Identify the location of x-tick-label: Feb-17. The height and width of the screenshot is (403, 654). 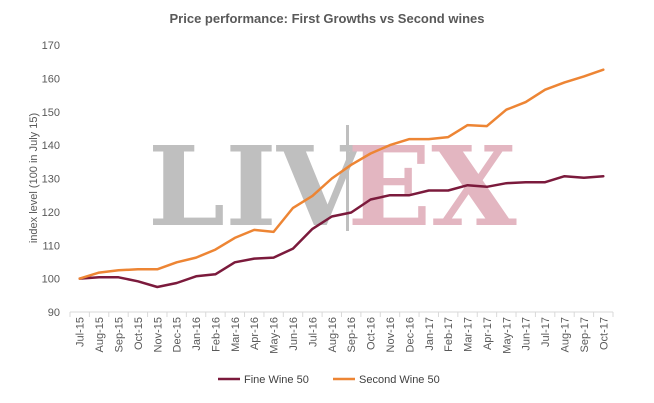
(449, 334).